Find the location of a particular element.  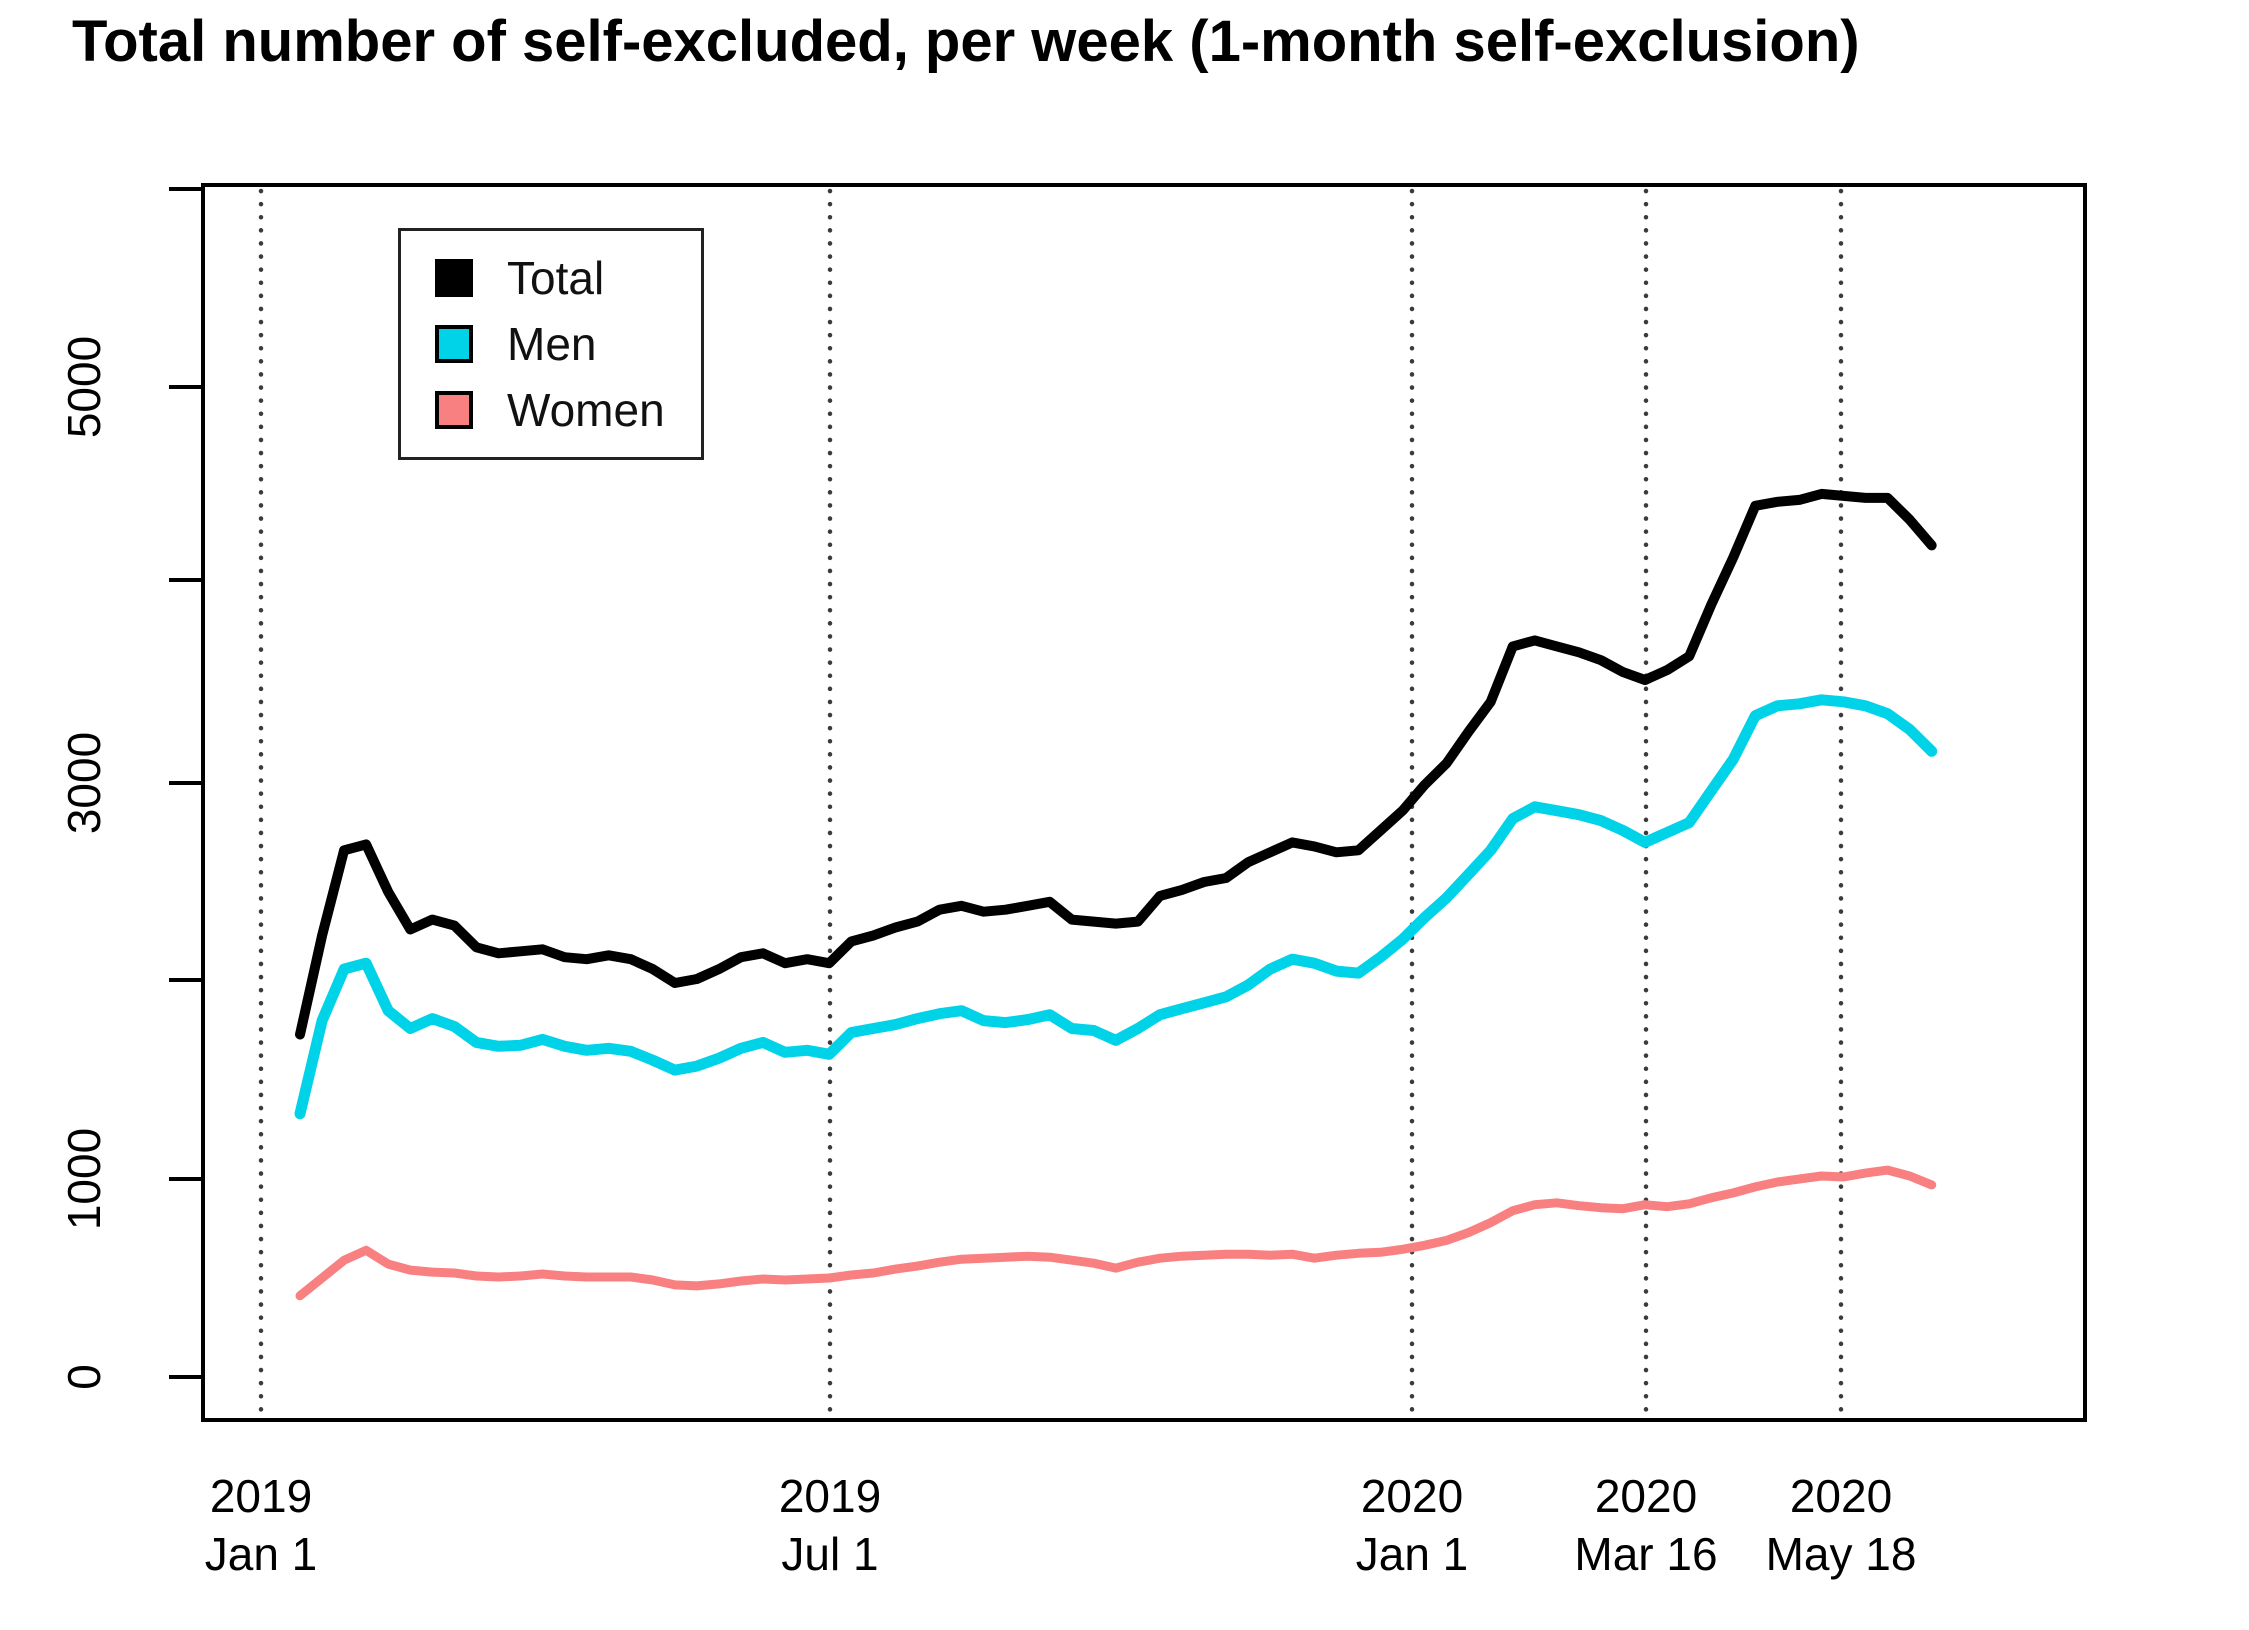

legend-label-men: Men is located at coordinates (552, 344).